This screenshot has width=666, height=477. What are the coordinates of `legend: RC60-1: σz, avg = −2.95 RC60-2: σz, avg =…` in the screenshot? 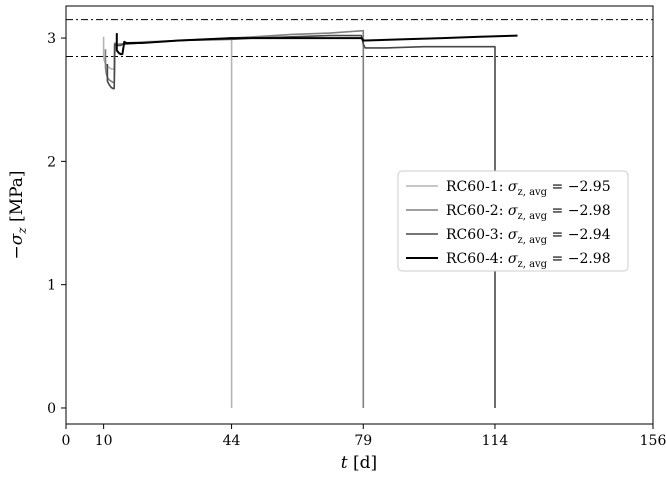 It's located at (513, 221).